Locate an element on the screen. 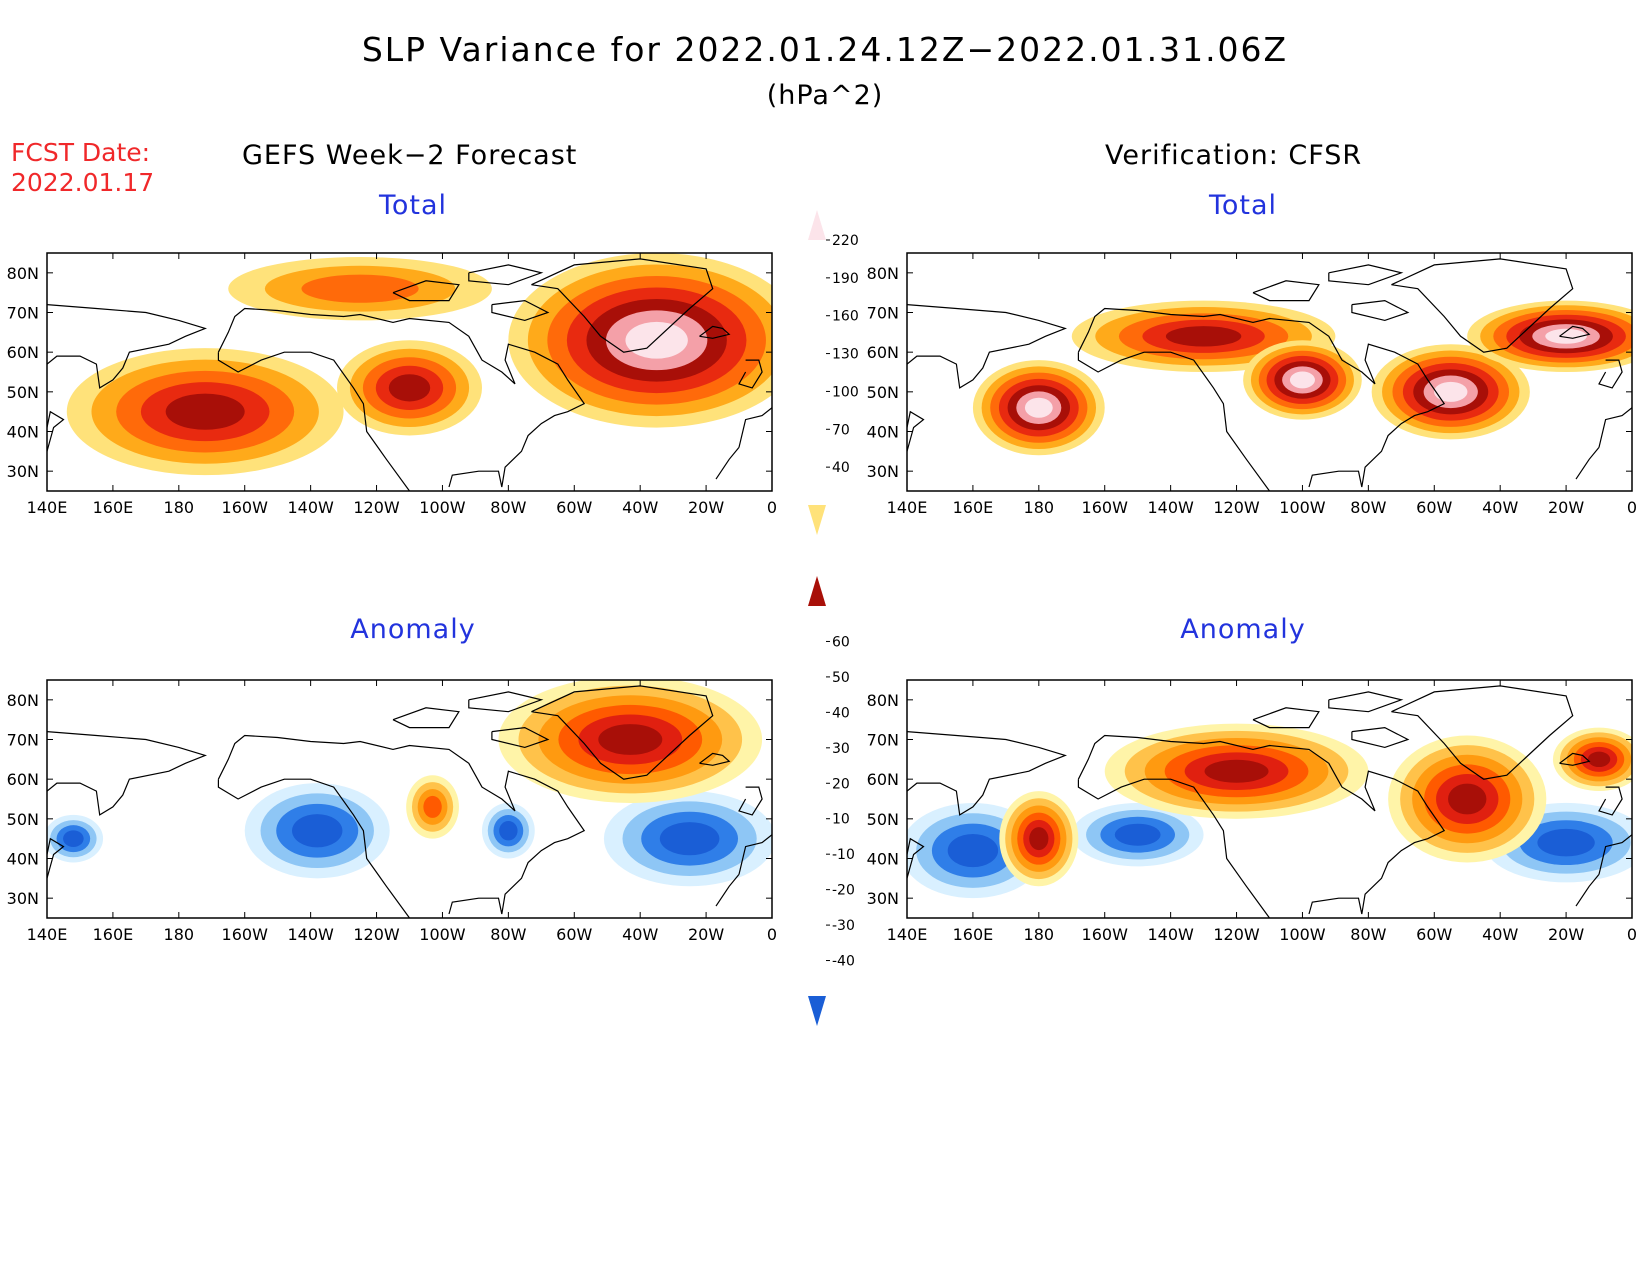 The width and height of the screenshot is (1650, 1275). left-column-title: GEFS Week−2 Forecast is located at coordinates (410, 155).